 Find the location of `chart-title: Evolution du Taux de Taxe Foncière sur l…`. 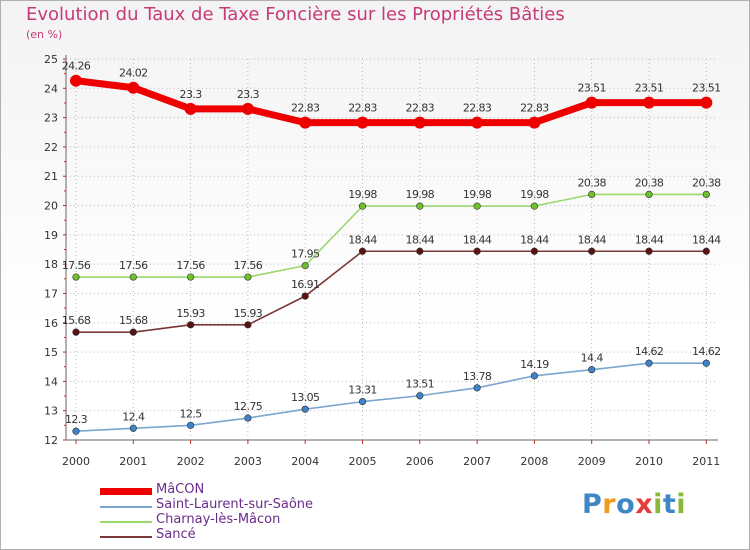

chart-title: Evolution du Taux de Taxe Foncière sur l… is located at coordinates (295, 14).